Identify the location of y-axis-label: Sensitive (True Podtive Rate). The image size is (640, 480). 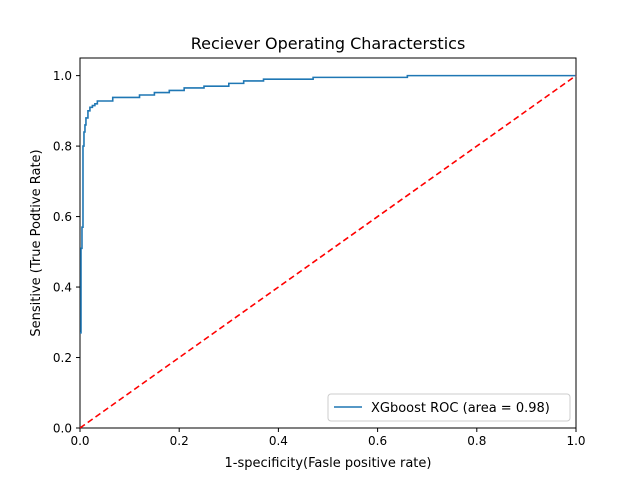
(36, 242).